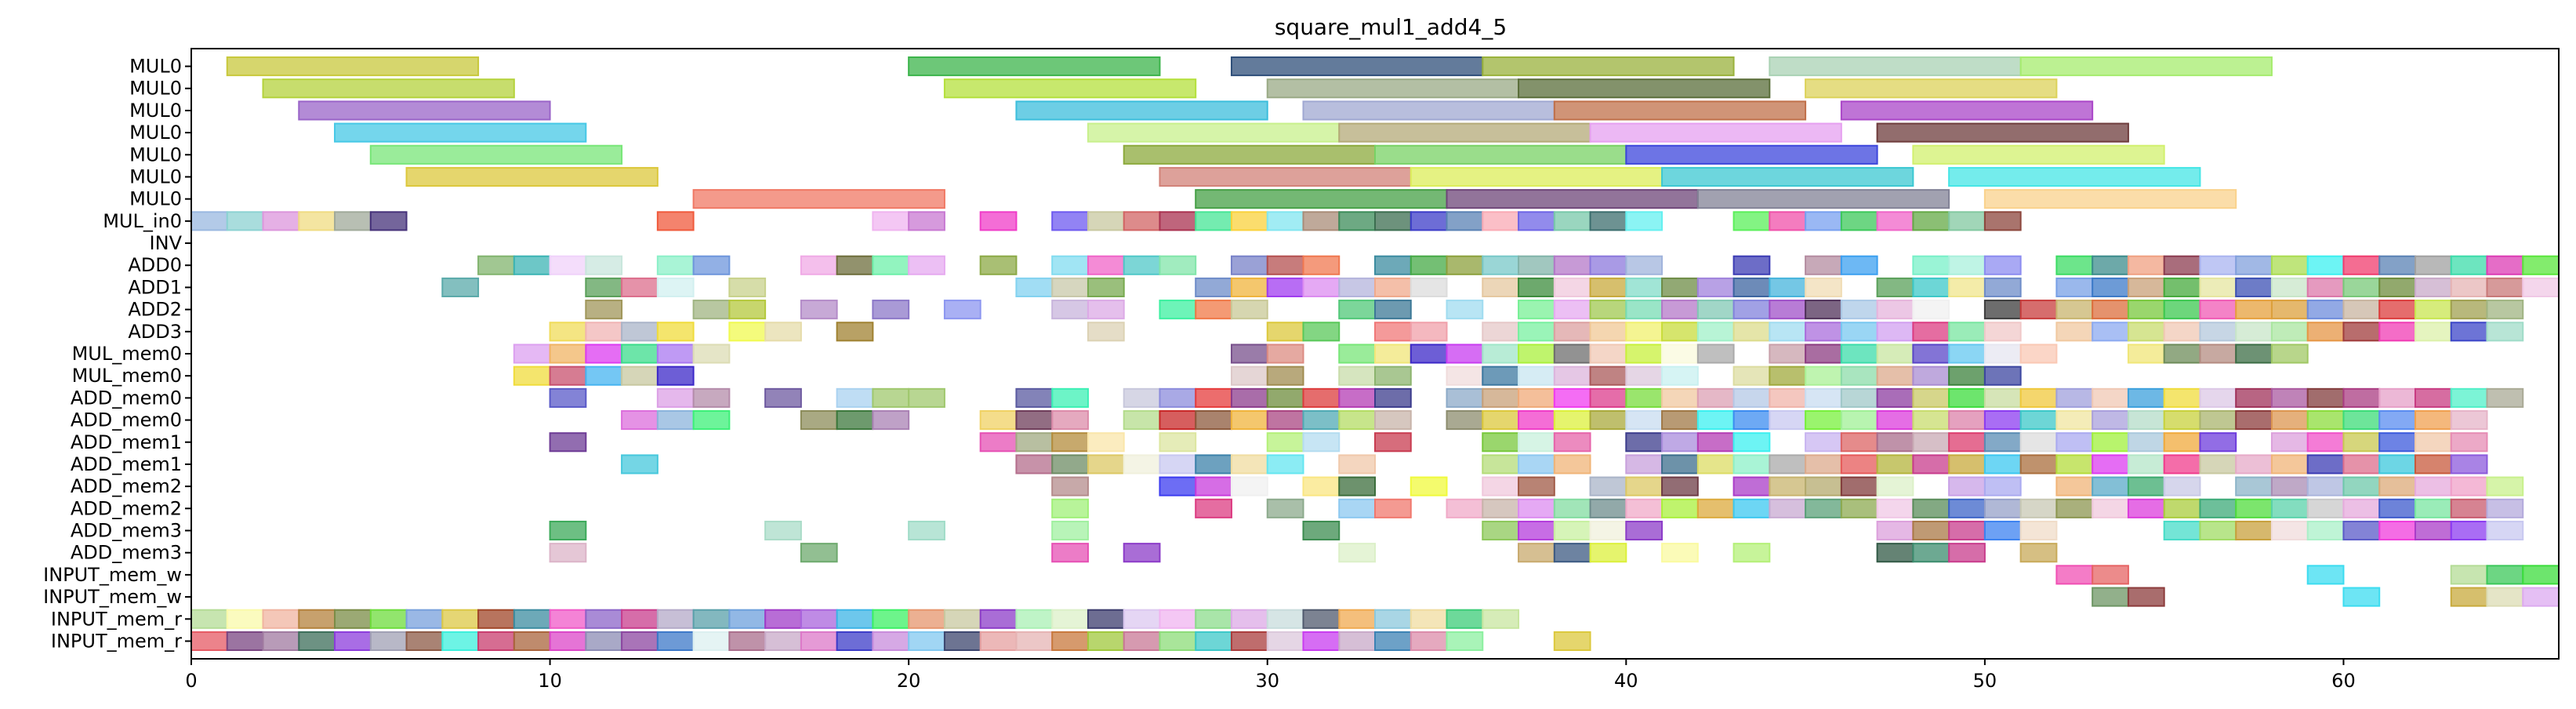 This screenshot has width=2576, height=709. Describe the element at coordinates (1626, 681) in the screenshot. I see `x-tick-label: 40` at that location.